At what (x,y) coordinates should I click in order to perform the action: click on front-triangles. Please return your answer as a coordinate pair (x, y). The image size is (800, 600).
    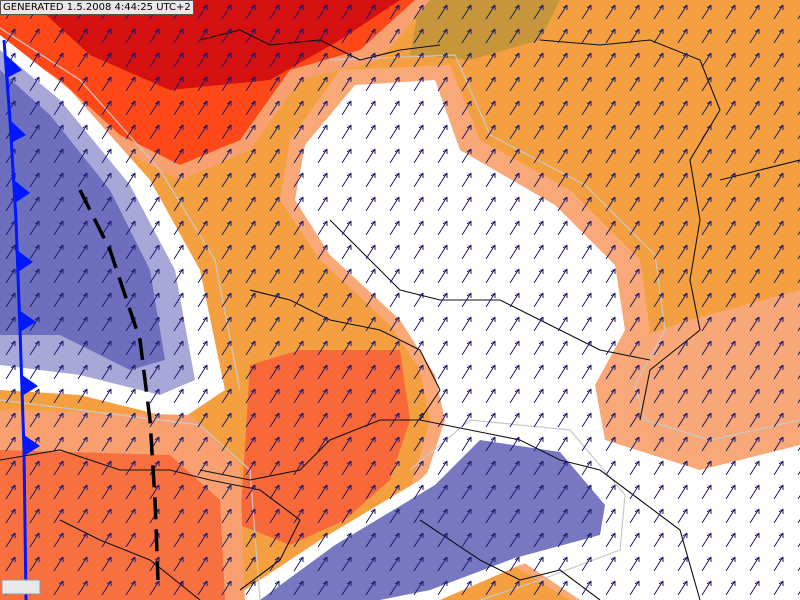
    Looking at the image, I should click on (23, 255).